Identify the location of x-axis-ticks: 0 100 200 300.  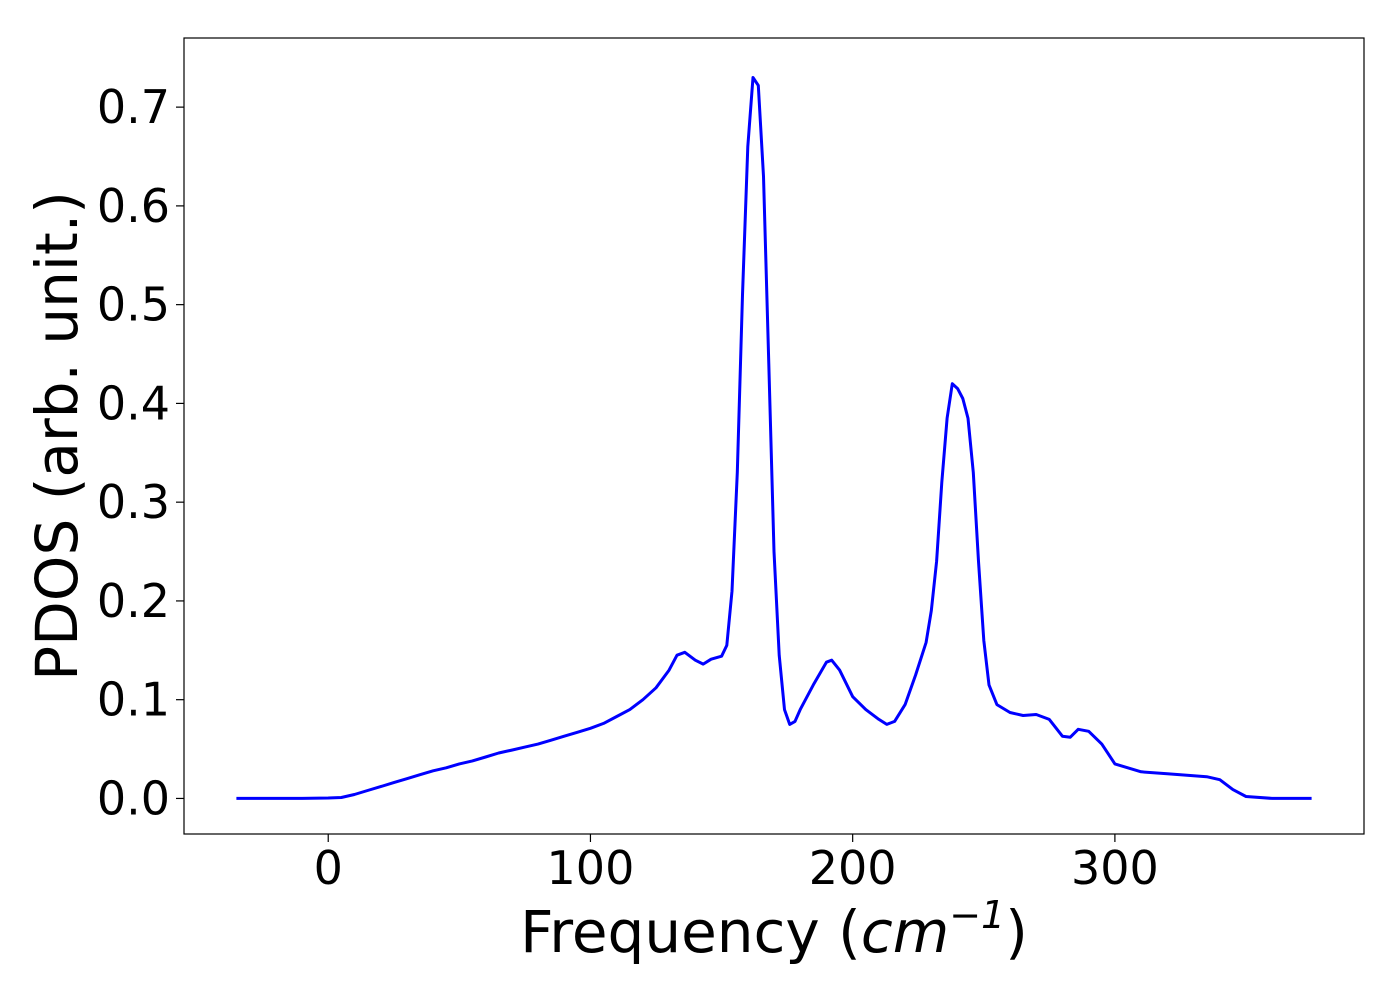
(736, 864).